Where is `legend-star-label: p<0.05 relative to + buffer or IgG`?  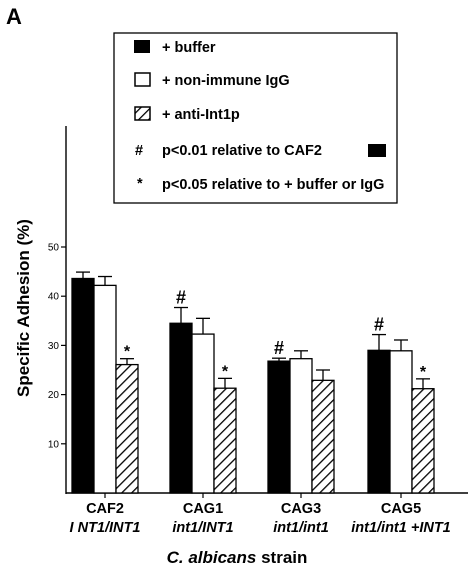
legend-star-label: p<0.05 relative to + buffer or IgG is located at coordinates (273, 185).